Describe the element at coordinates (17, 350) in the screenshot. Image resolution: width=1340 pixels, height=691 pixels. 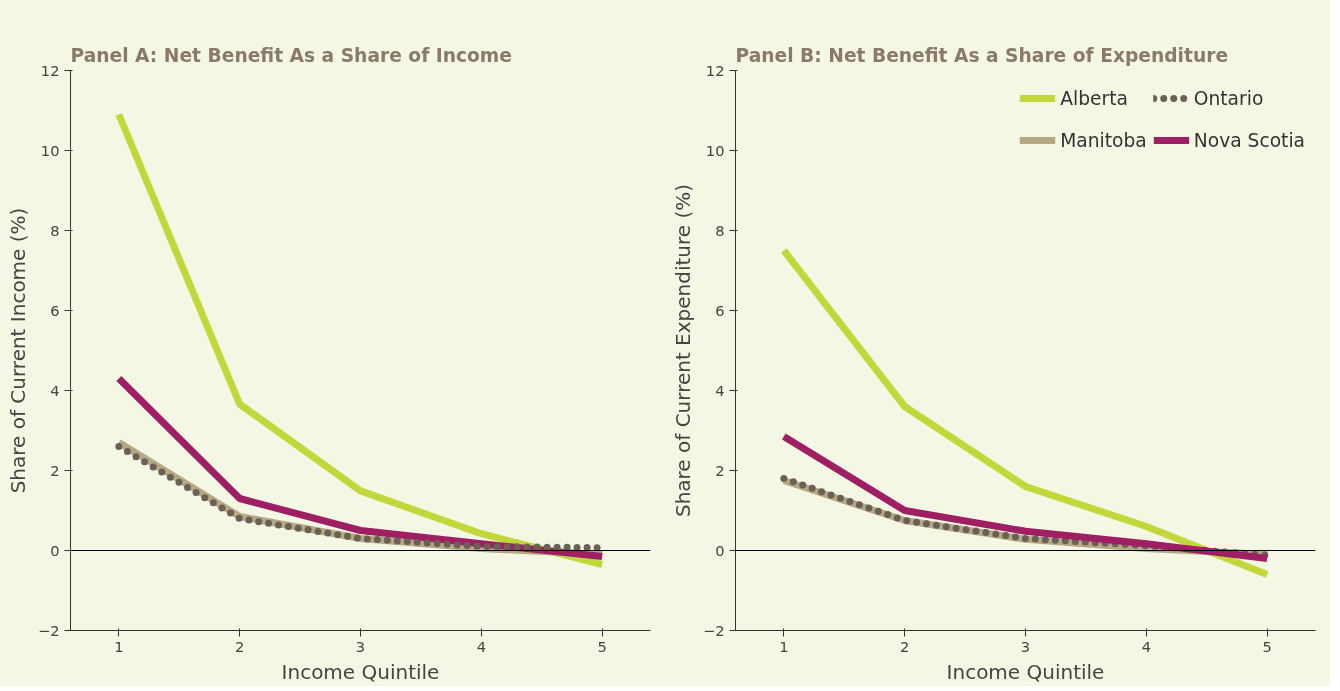
I see `y-axis-title: Share of Current Income (%)` at that location.